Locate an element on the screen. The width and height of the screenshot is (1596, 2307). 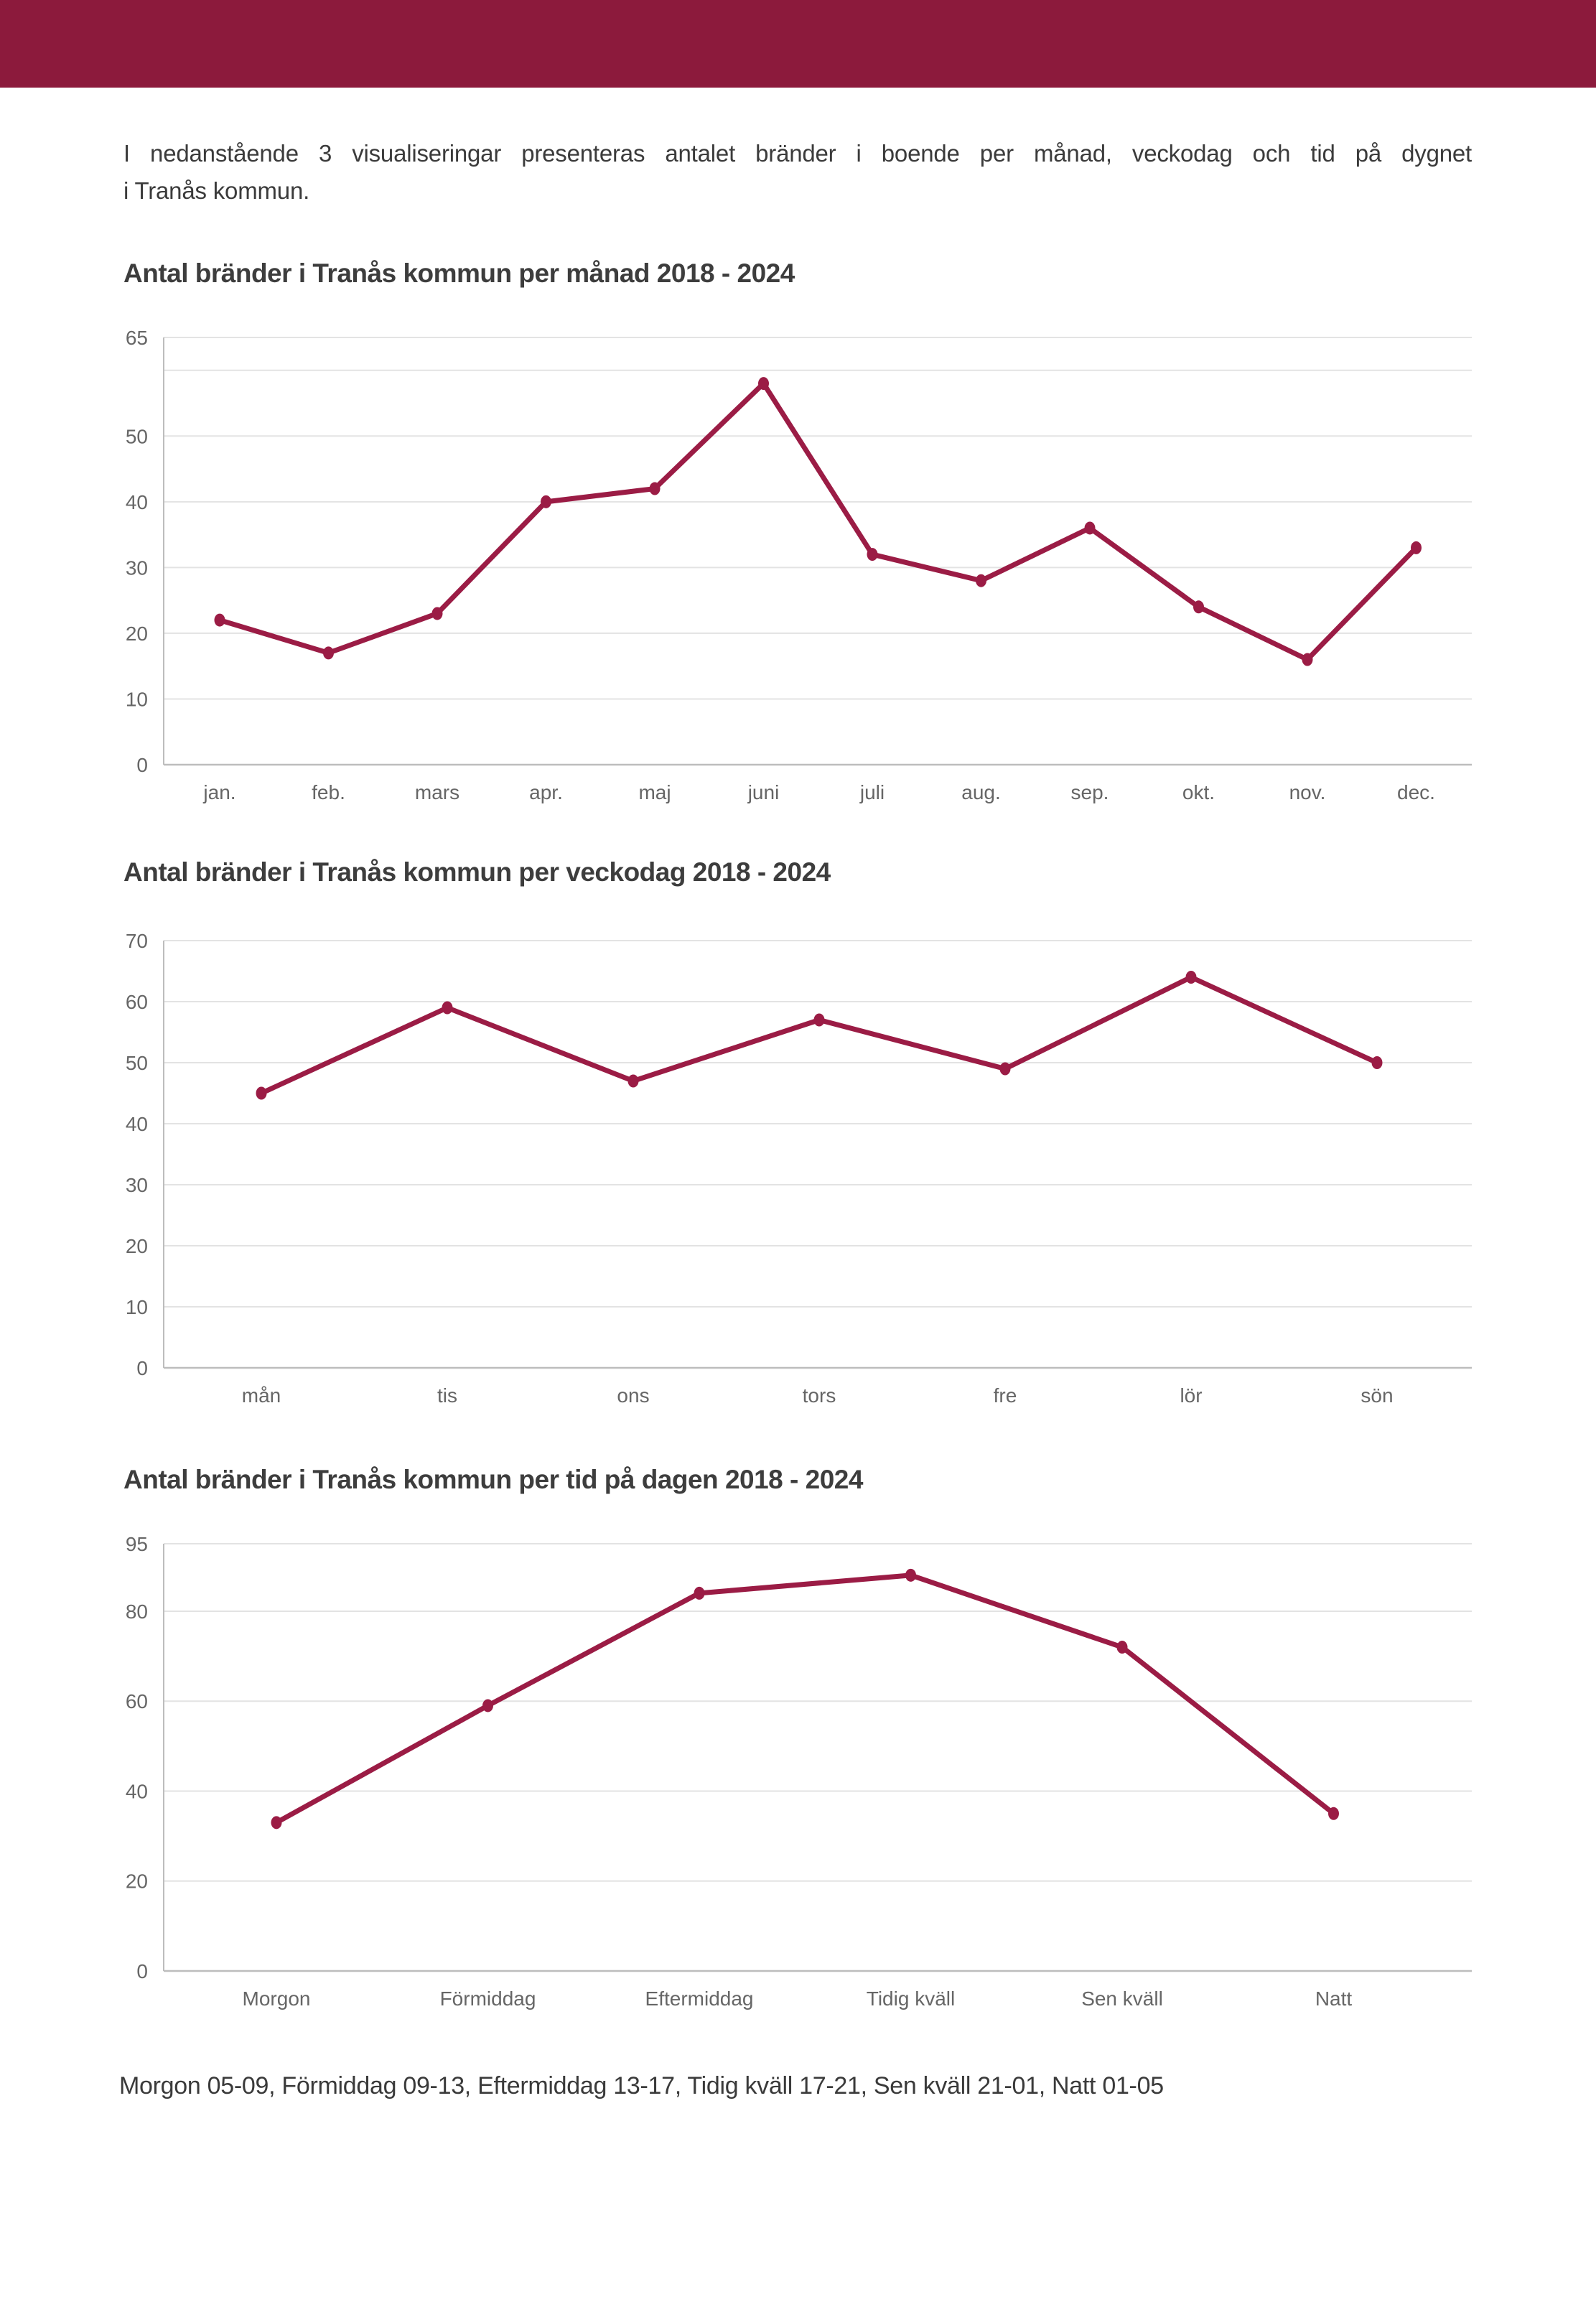
header-color-bar is located at coordinates (798, 44).